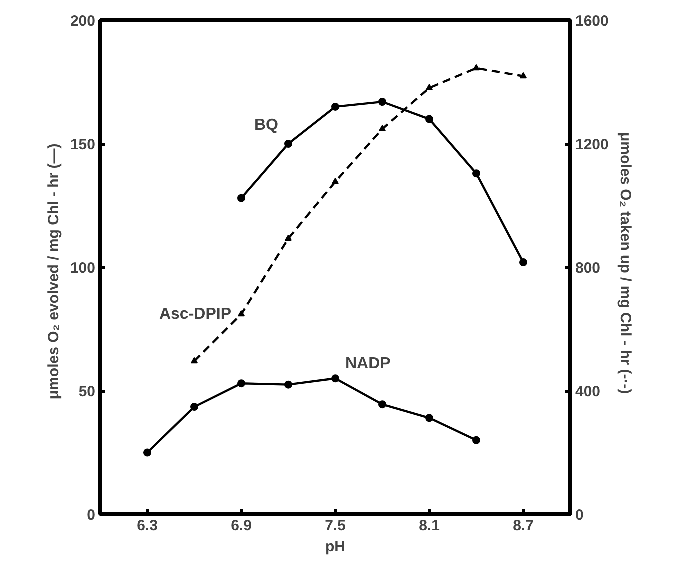 Image resolution: width=680 pixels, height=564 pixels. I want to click on x-tick-label: 8.1, so click(429, 526).